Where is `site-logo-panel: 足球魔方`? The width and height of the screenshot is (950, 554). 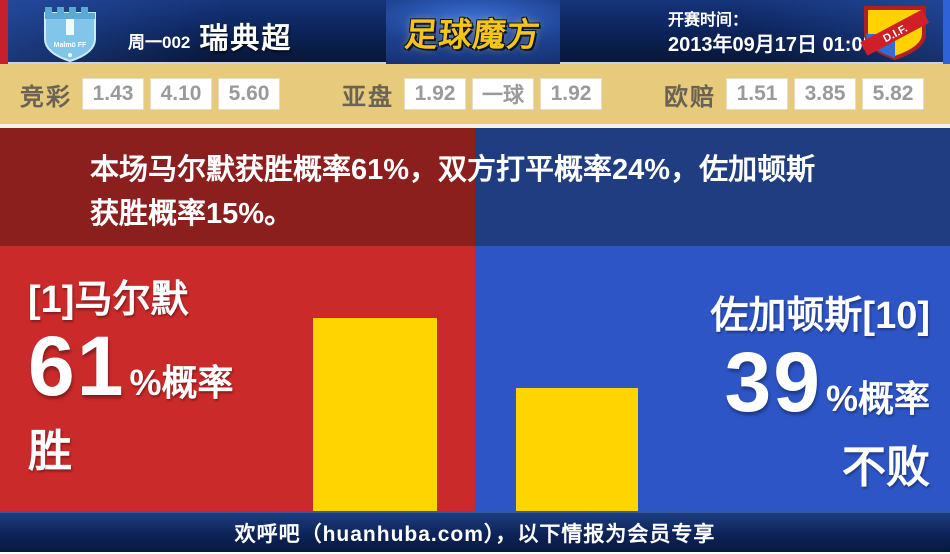
site-logo-panel: 足球魔方 is located at coordinates (473, 32).